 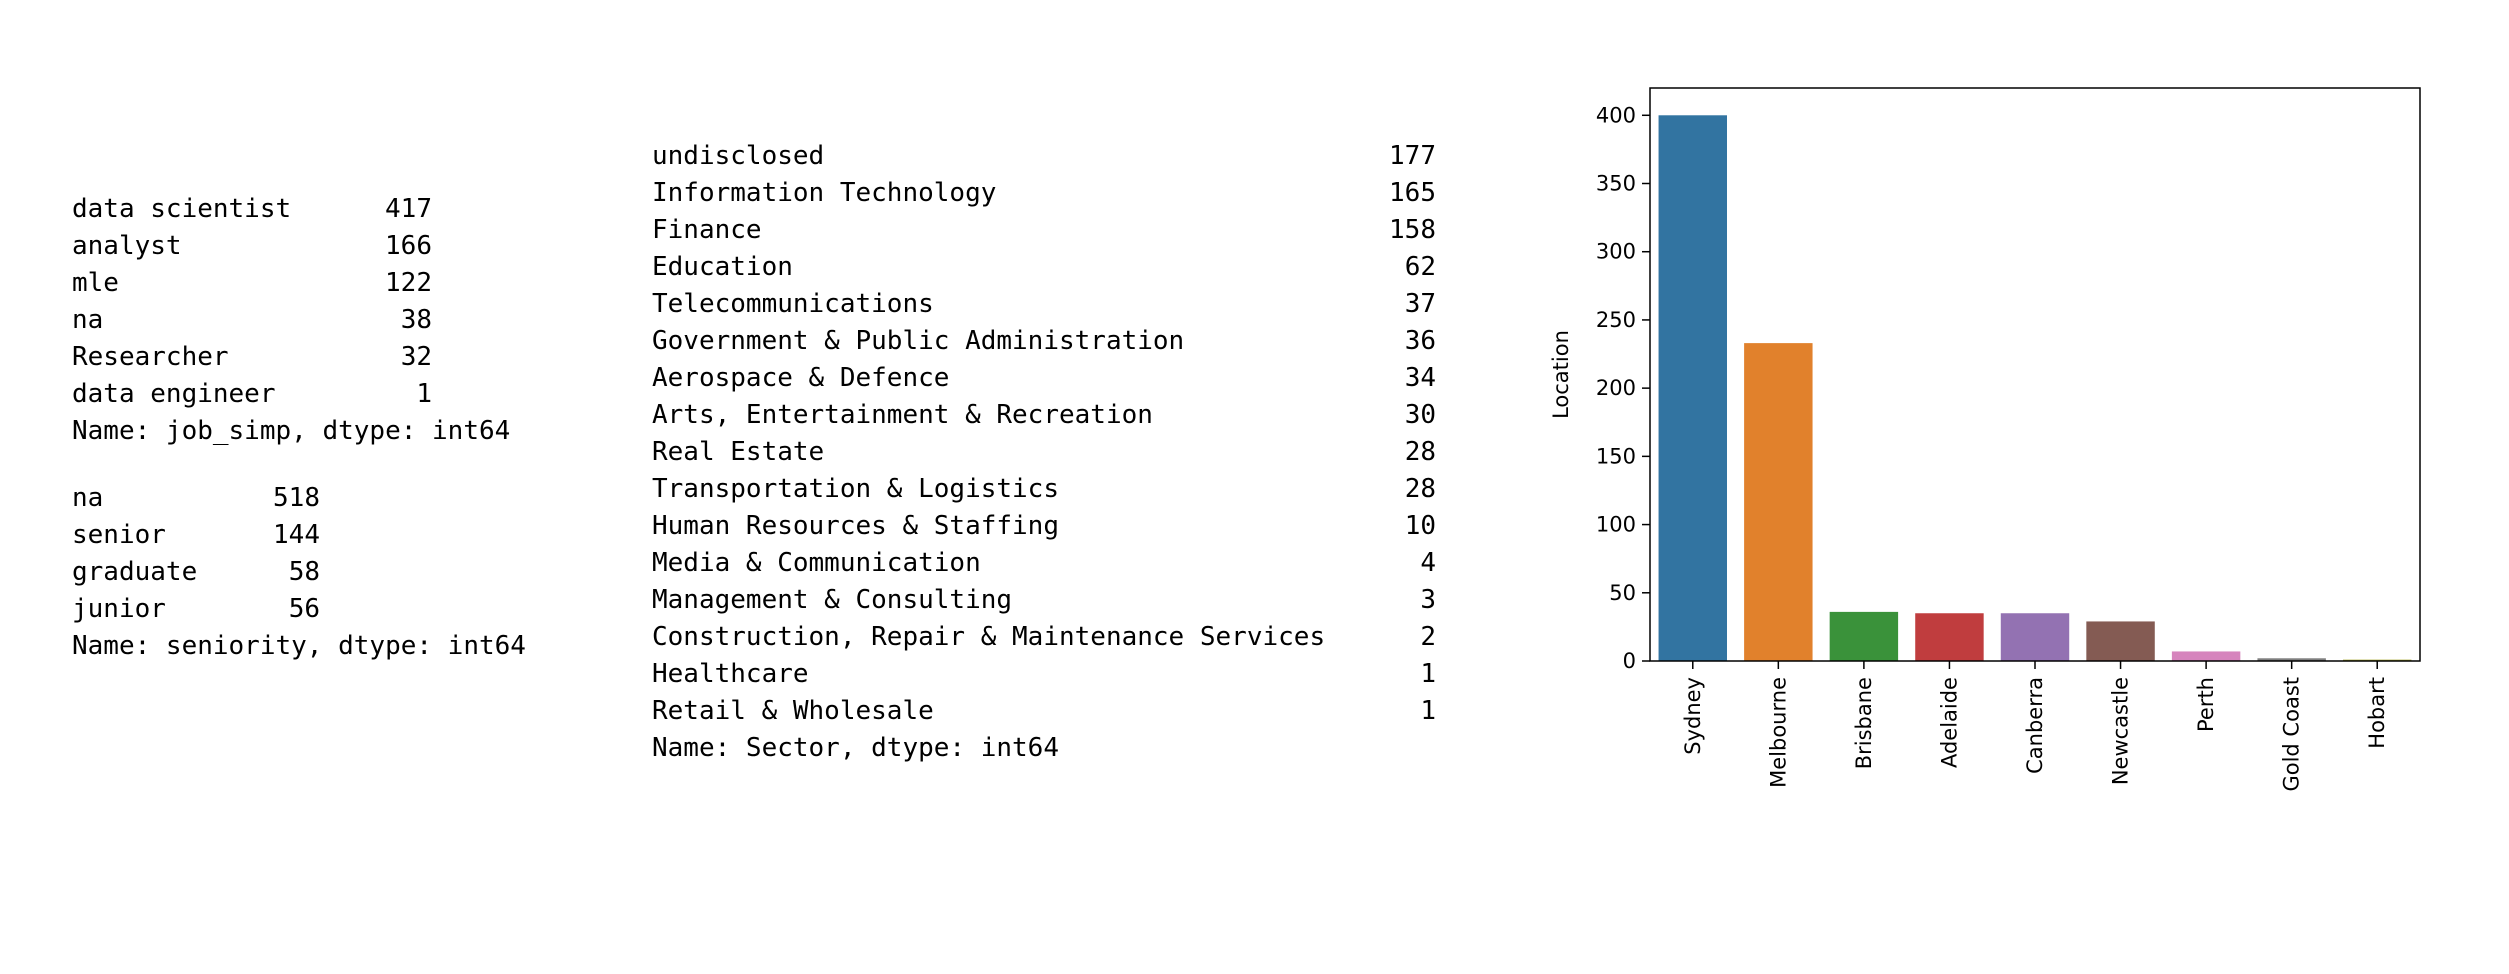 What do you see at coordinates (2035, 637) in the screenshot?
I see `bar-canberra` at bounding box center [2035, 637].